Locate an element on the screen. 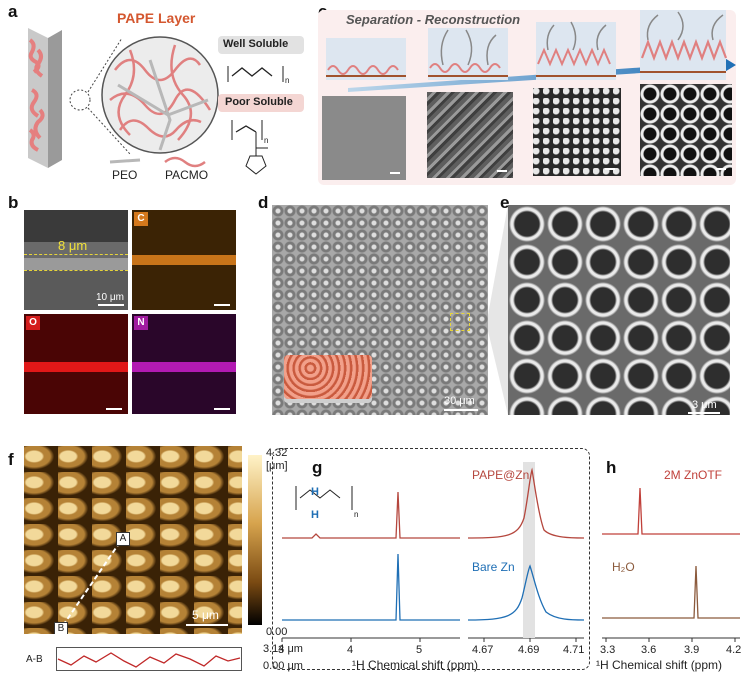 The width and height of the screenshot is (750, 681). colorbar-min: 0.00 is located at coordinates (277, 632).